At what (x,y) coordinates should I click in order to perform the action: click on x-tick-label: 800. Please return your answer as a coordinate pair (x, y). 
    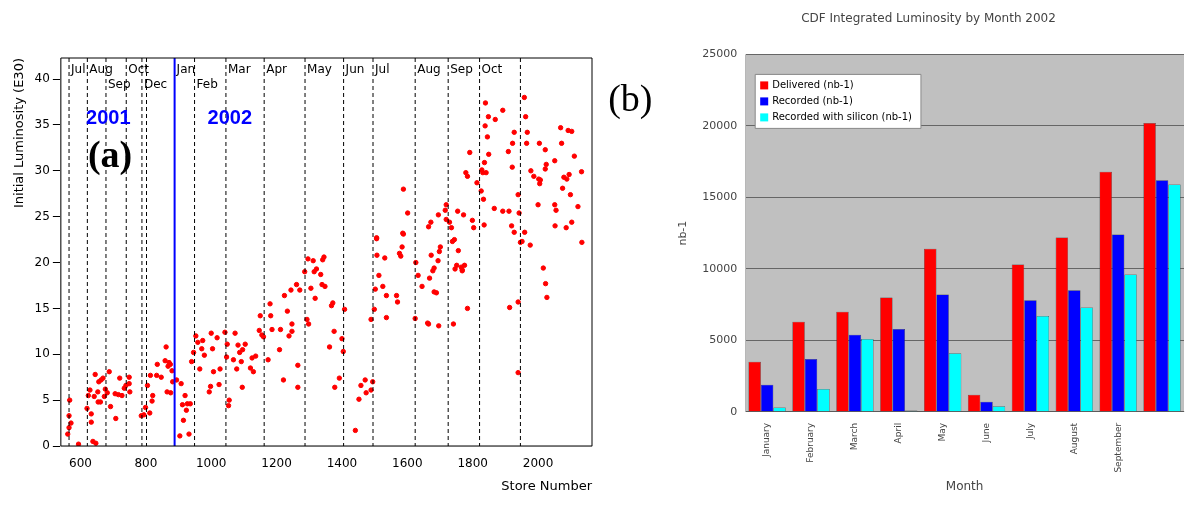
    Looking at the image, I should click on (146, 463).